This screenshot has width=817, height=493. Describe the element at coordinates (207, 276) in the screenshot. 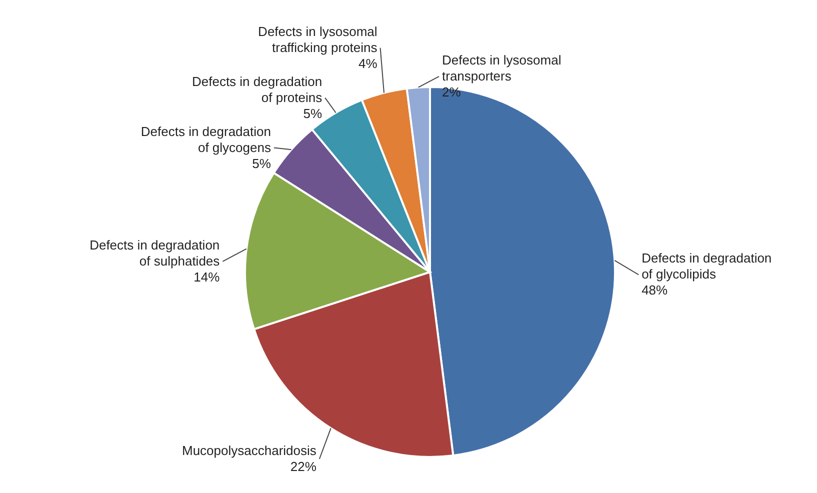

I see `data-label: 14%` at that location.